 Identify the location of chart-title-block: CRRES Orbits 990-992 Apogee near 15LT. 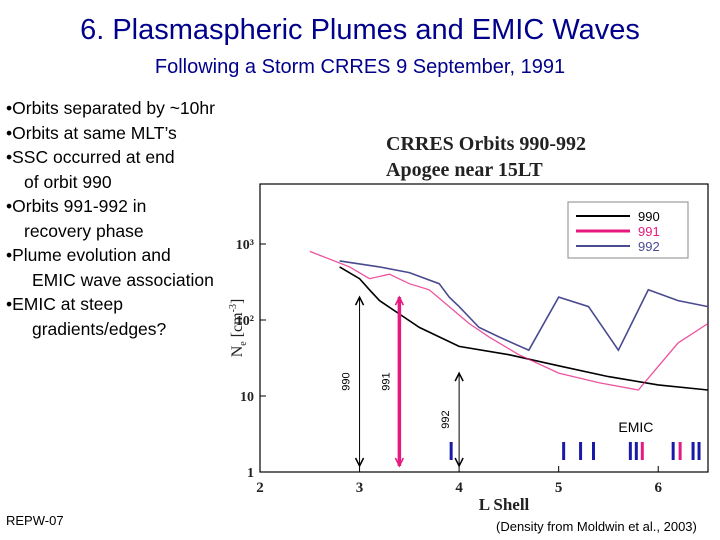
(486, 157).